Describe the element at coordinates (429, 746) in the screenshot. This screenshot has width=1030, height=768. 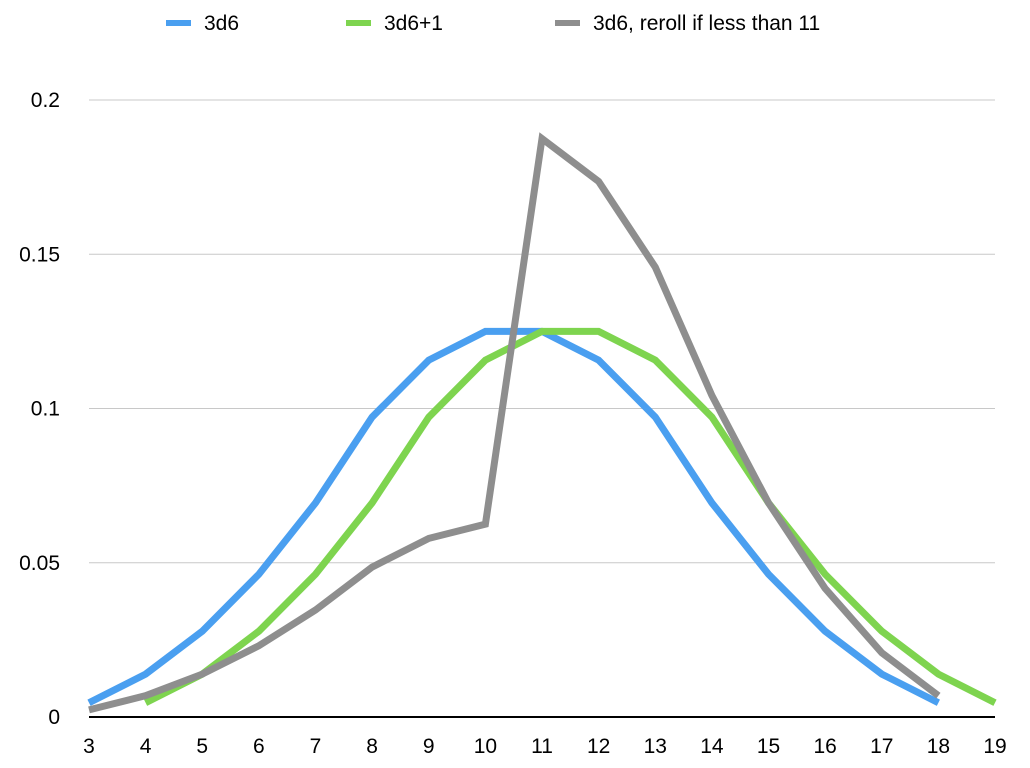
I see `x-tick-label: 9` at that location.